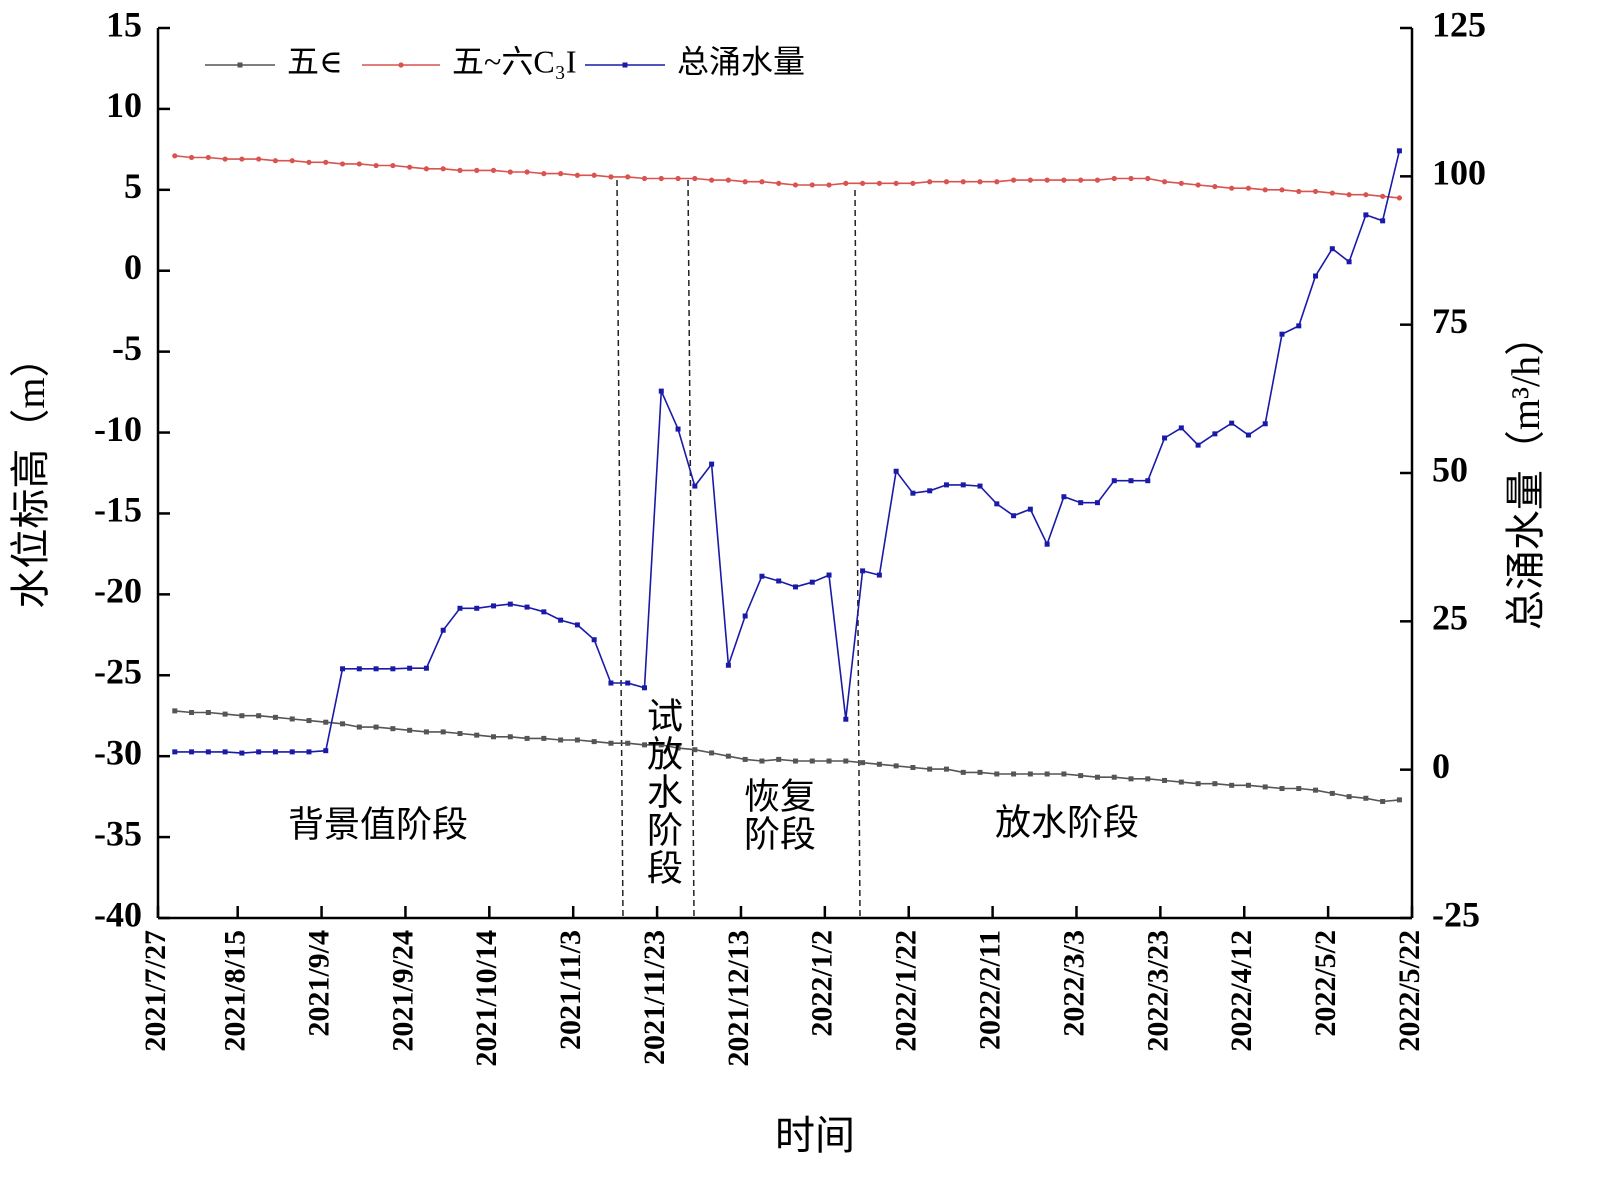  I want to click on x-tick-label: 2021/7/27, so click(155, 991).